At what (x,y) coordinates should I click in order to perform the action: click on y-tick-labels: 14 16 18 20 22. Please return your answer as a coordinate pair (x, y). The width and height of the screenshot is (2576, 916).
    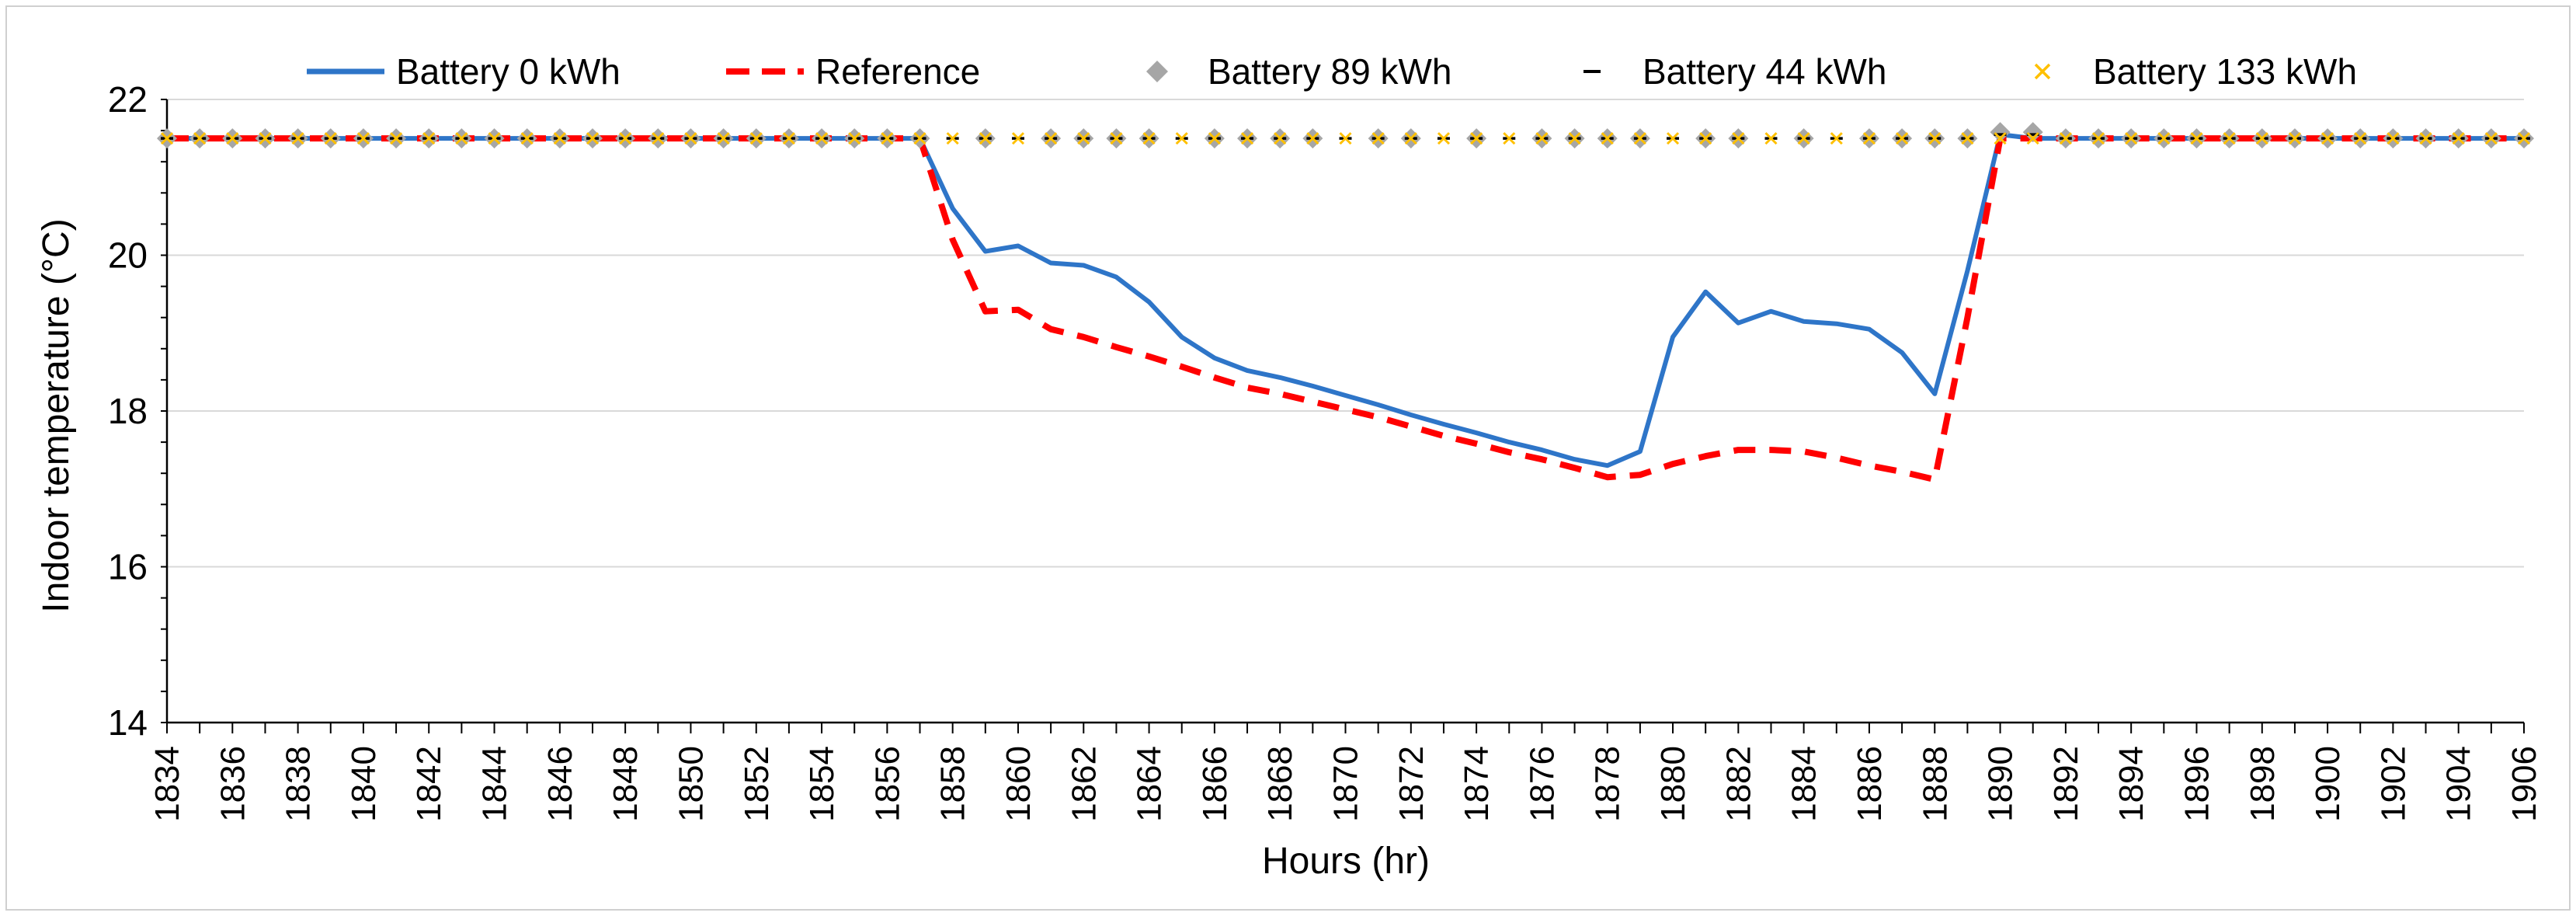
    Looking at the image, I should click on (128, 411).